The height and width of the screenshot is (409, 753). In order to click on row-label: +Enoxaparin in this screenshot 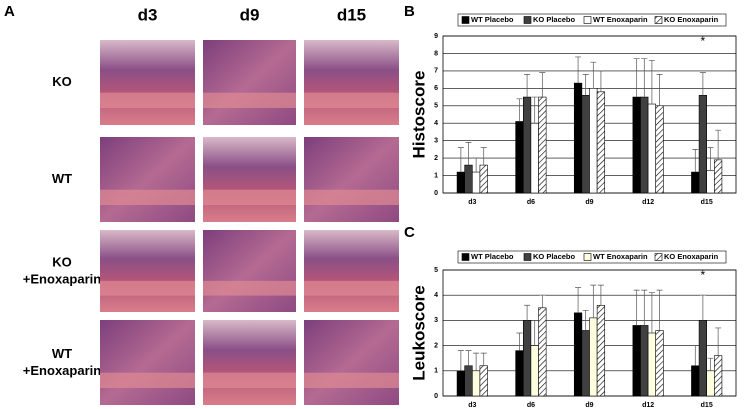, I will do `click(62, 278)`.